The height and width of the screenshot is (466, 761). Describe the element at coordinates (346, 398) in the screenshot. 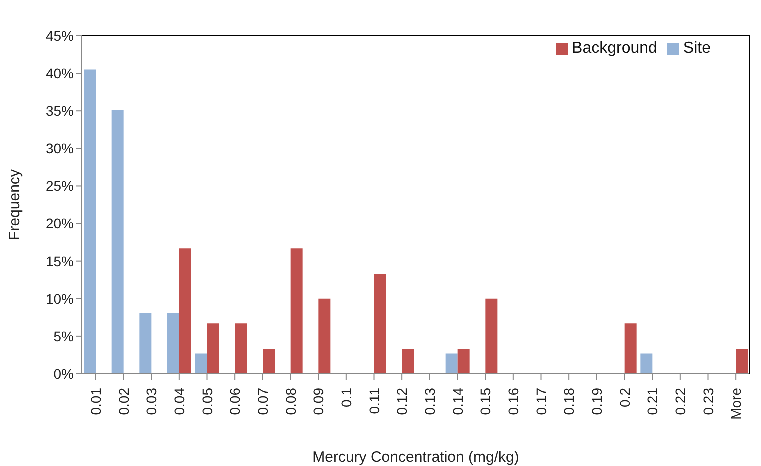

I see `x-tick-label: 0.1` at that location.